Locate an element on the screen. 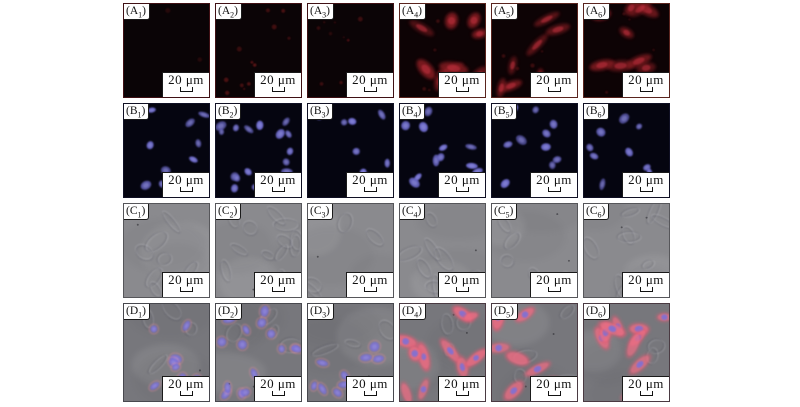 The height and width of the screenshot is (407, 800). panel-label: (D6) is located at coordinates (597, 312).